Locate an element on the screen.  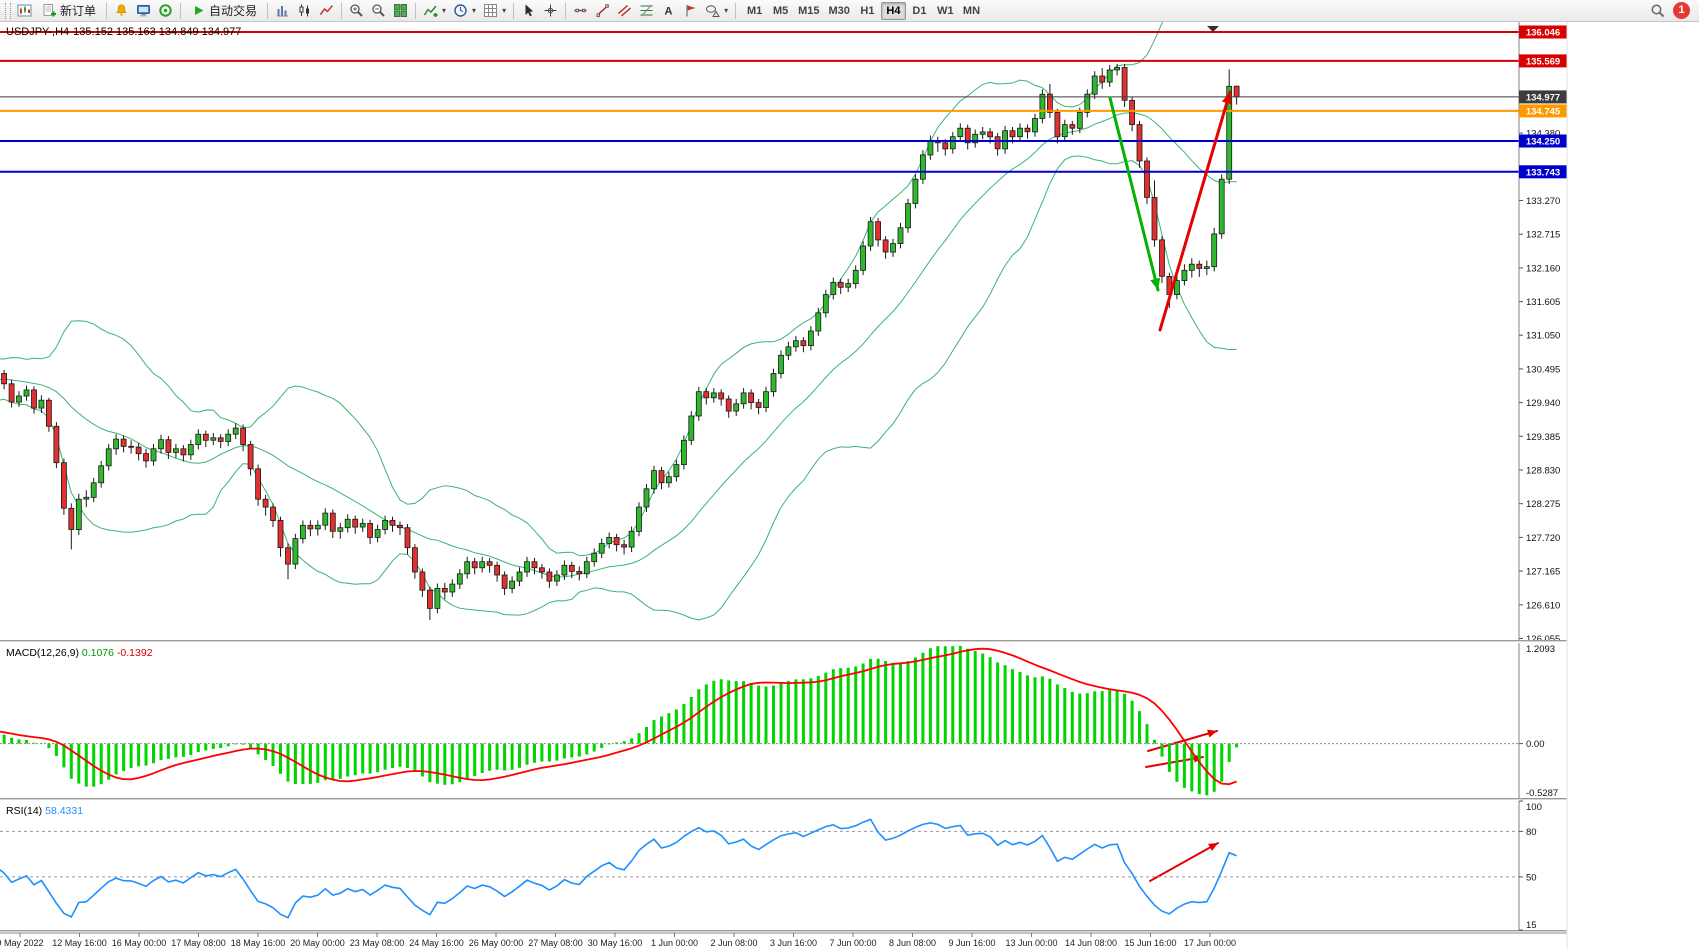
time-tick-label: 8 Jun 08:00 is located at coordinates (912, 943).